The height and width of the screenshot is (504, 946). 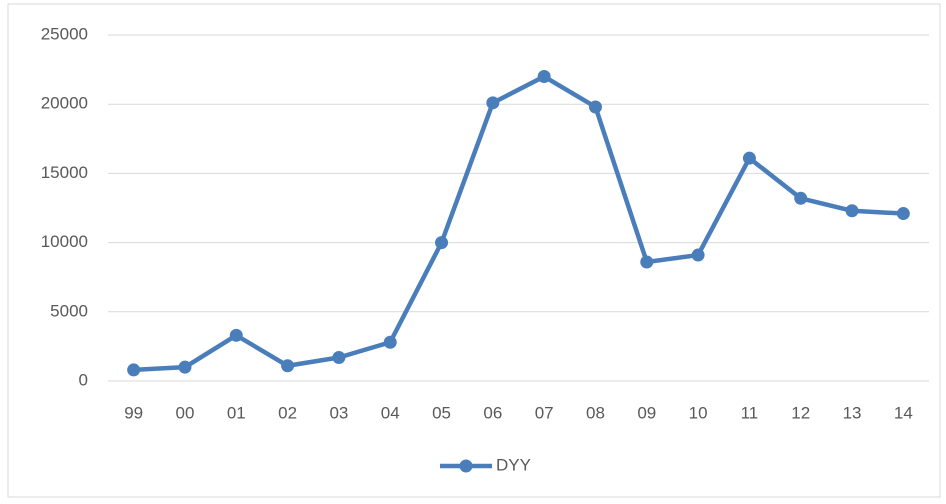 What do you see at coordinates (492, 412) in the screenshot?
I see `x-tick-label: 06` at bounding box center [492, 412].